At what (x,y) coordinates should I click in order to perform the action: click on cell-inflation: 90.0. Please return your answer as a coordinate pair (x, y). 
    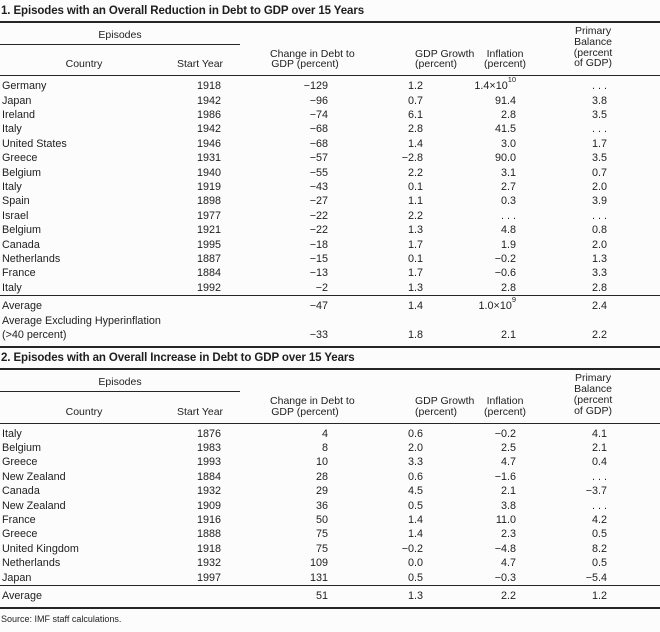
    Looking at the image, I should click on (506, 158).